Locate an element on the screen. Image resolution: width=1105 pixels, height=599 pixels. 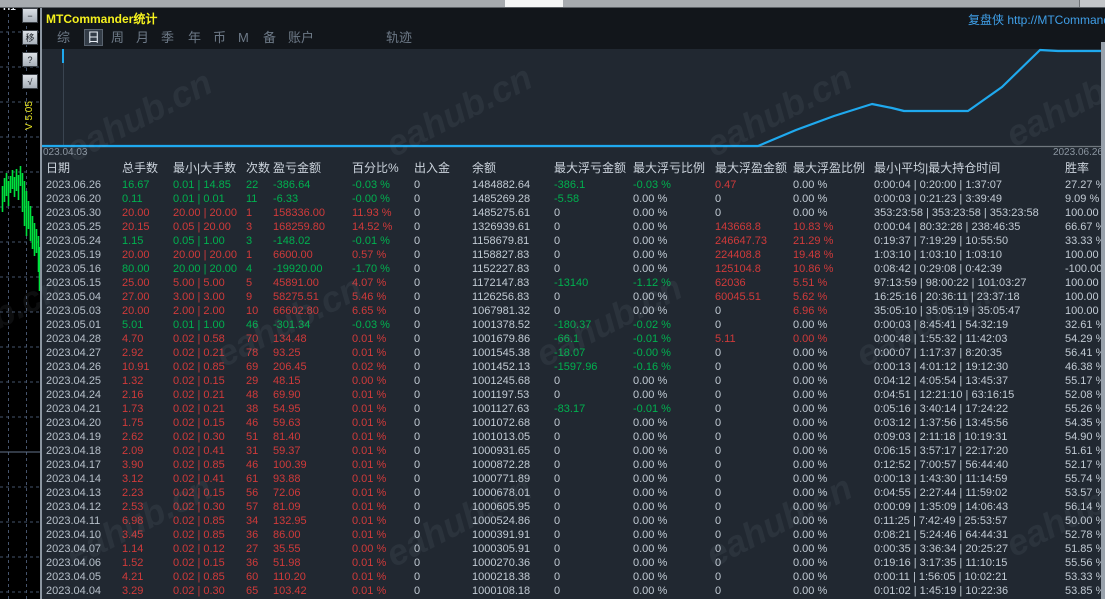
menu-item-3: 周 is located at coordinates (118, 37).